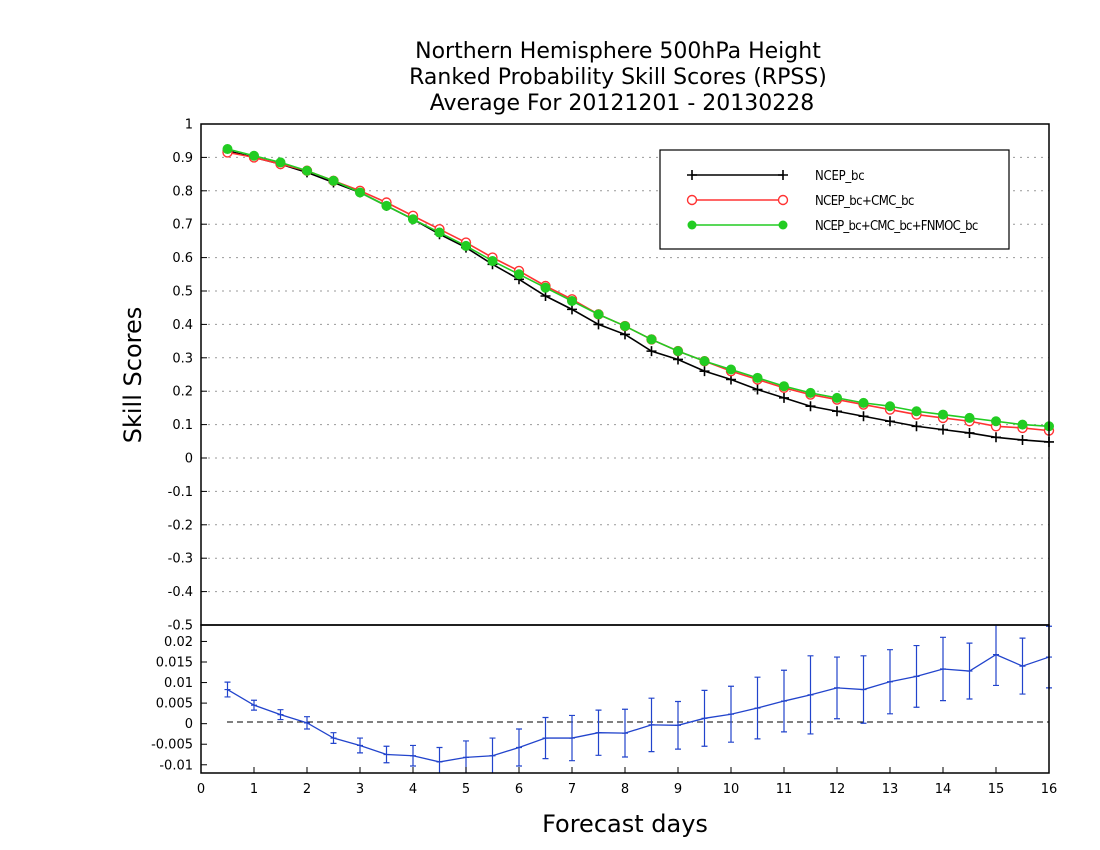  Describe the element at coordinates (678, 789) in the screenshot. I see `x-tick-label: 9` at that location.